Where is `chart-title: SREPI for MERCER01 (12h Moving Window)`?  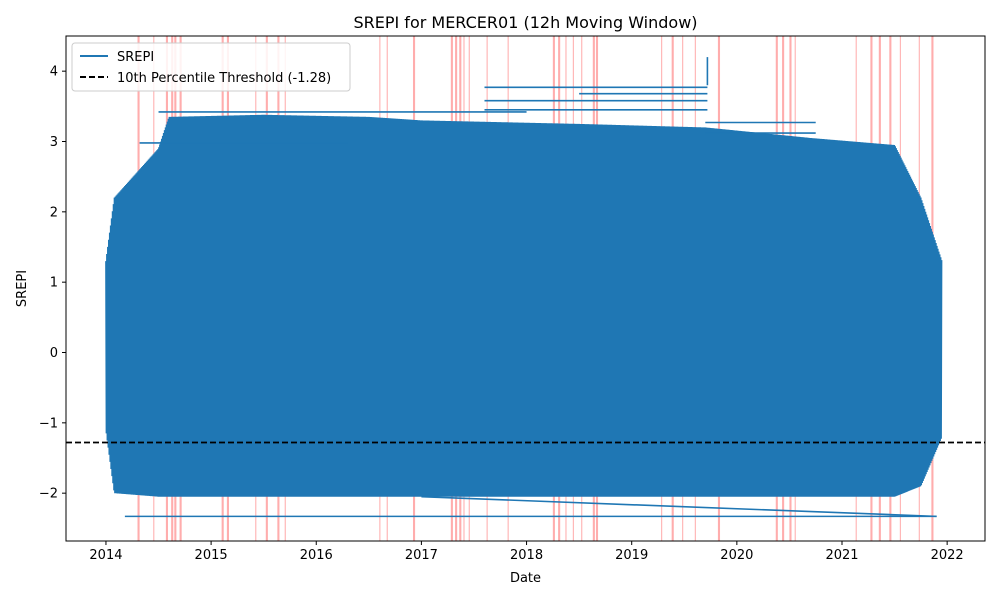 chart-title: SREPI for MERCER01 (12h Moving Window) is located at coordinates (525, 22).